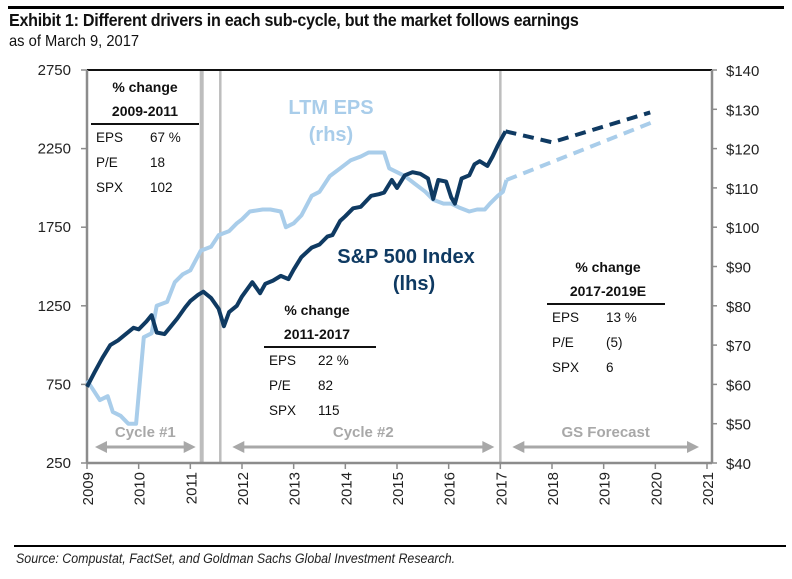  Describe the element at coordinates (605, 488) in the screenshot. I see `x-tick-label: 2019` at that location.